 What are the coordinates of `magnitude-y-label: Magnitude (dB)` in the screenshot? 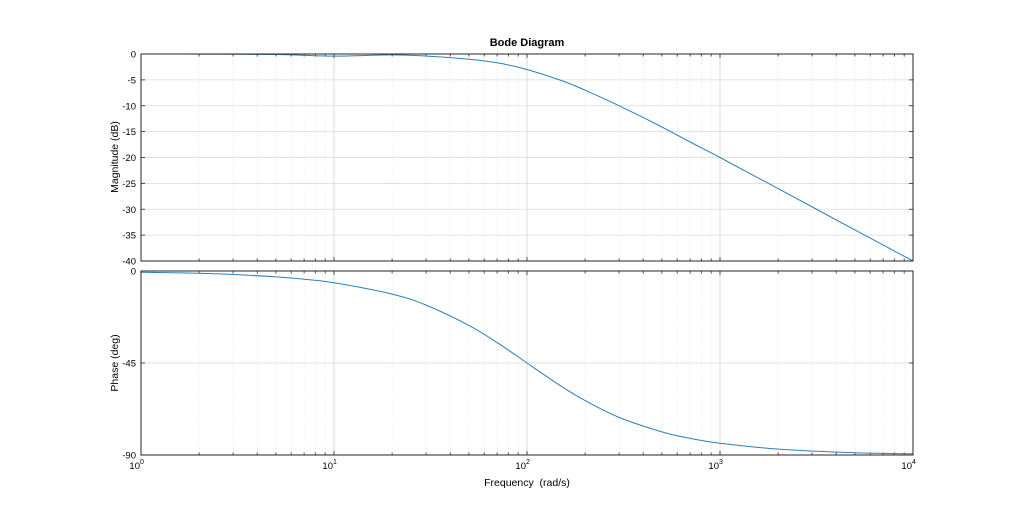 It's located at (115, 157).